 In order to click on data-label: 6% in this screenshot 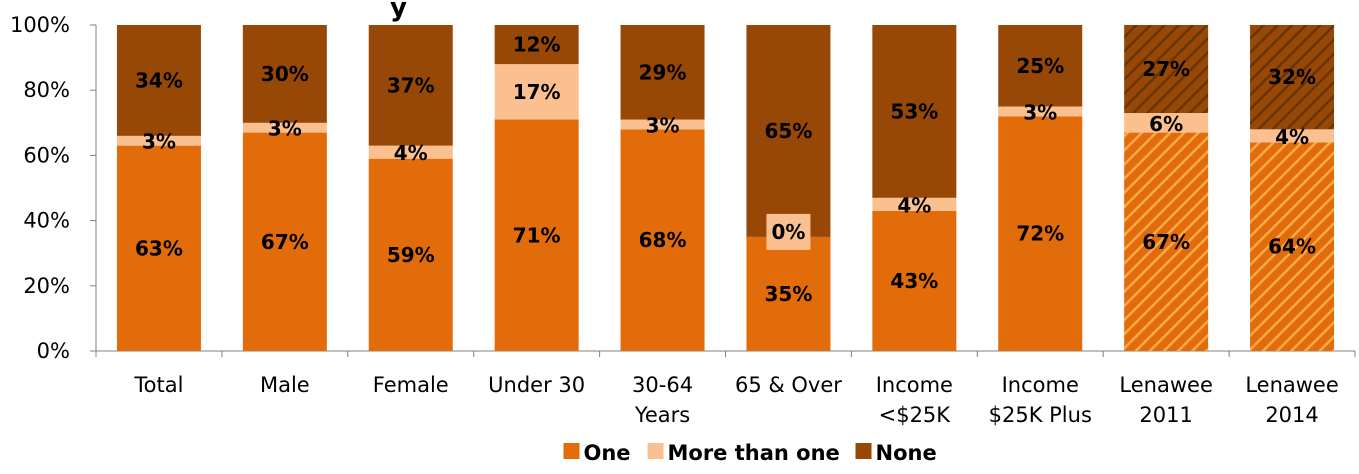, I will do `click(1166, 124)`.